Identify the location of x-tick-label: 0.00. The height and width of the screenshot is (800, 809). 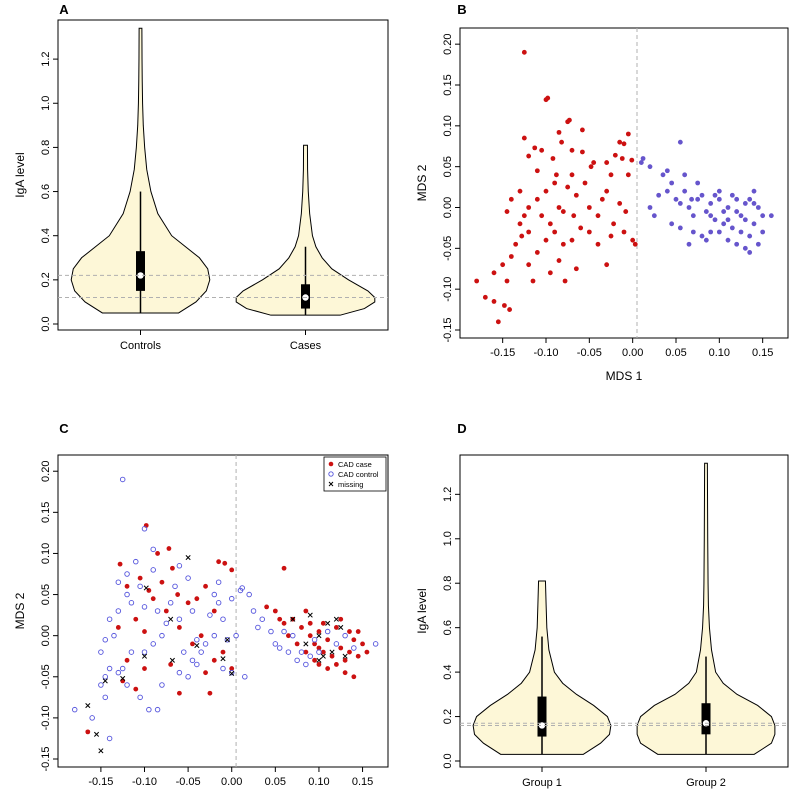
(231, 782).